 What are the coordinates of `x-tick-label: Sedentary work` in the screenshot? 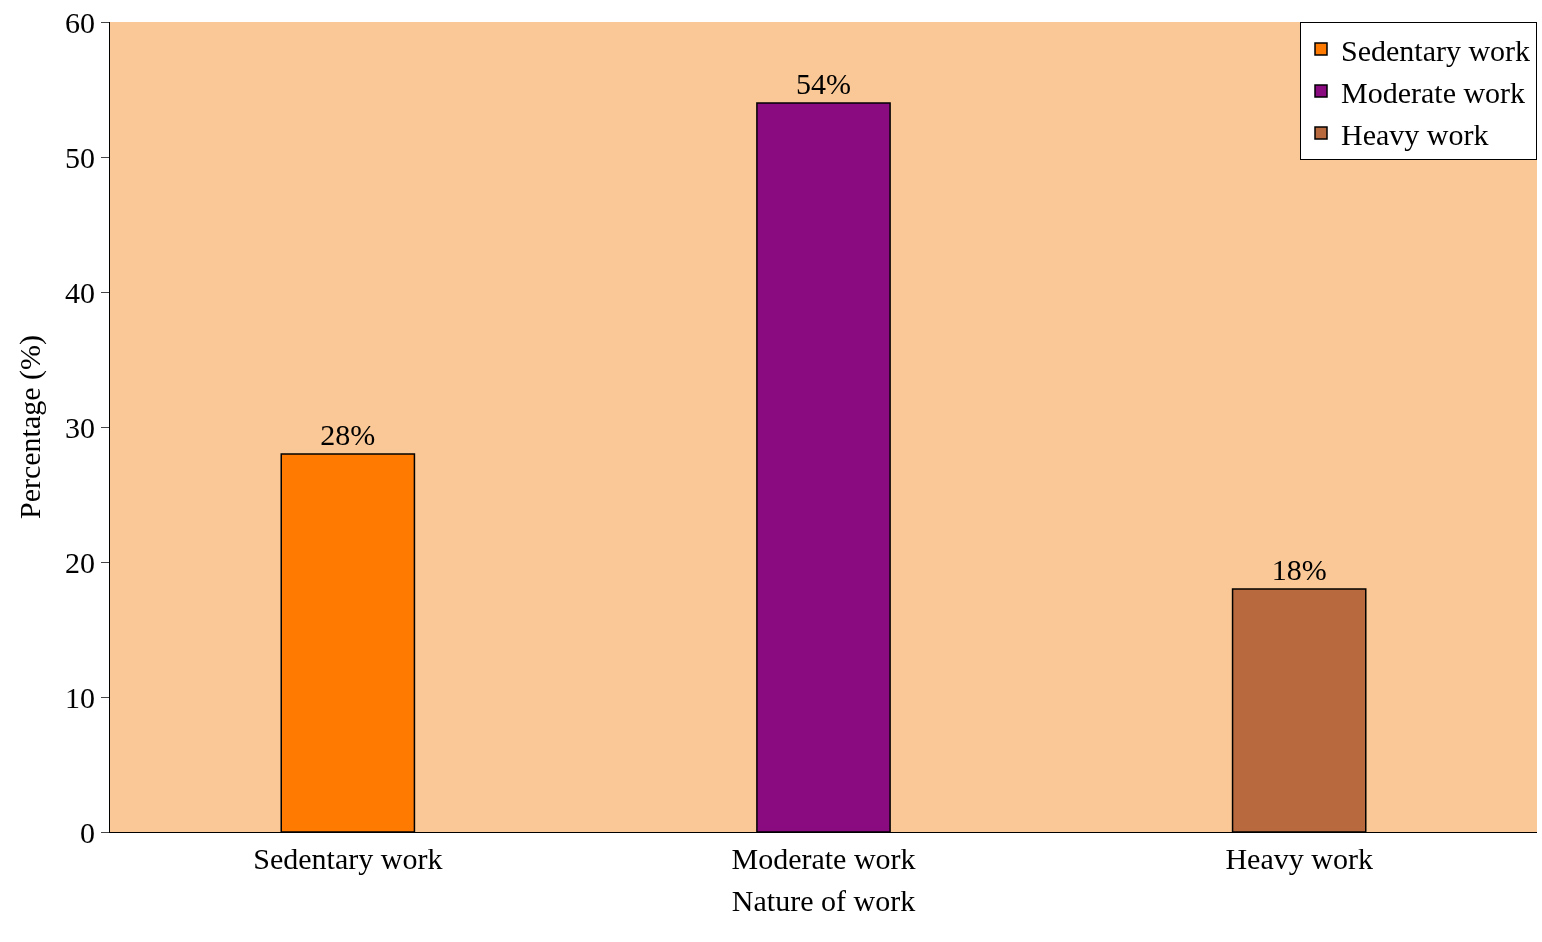 It's located at (348, 858).